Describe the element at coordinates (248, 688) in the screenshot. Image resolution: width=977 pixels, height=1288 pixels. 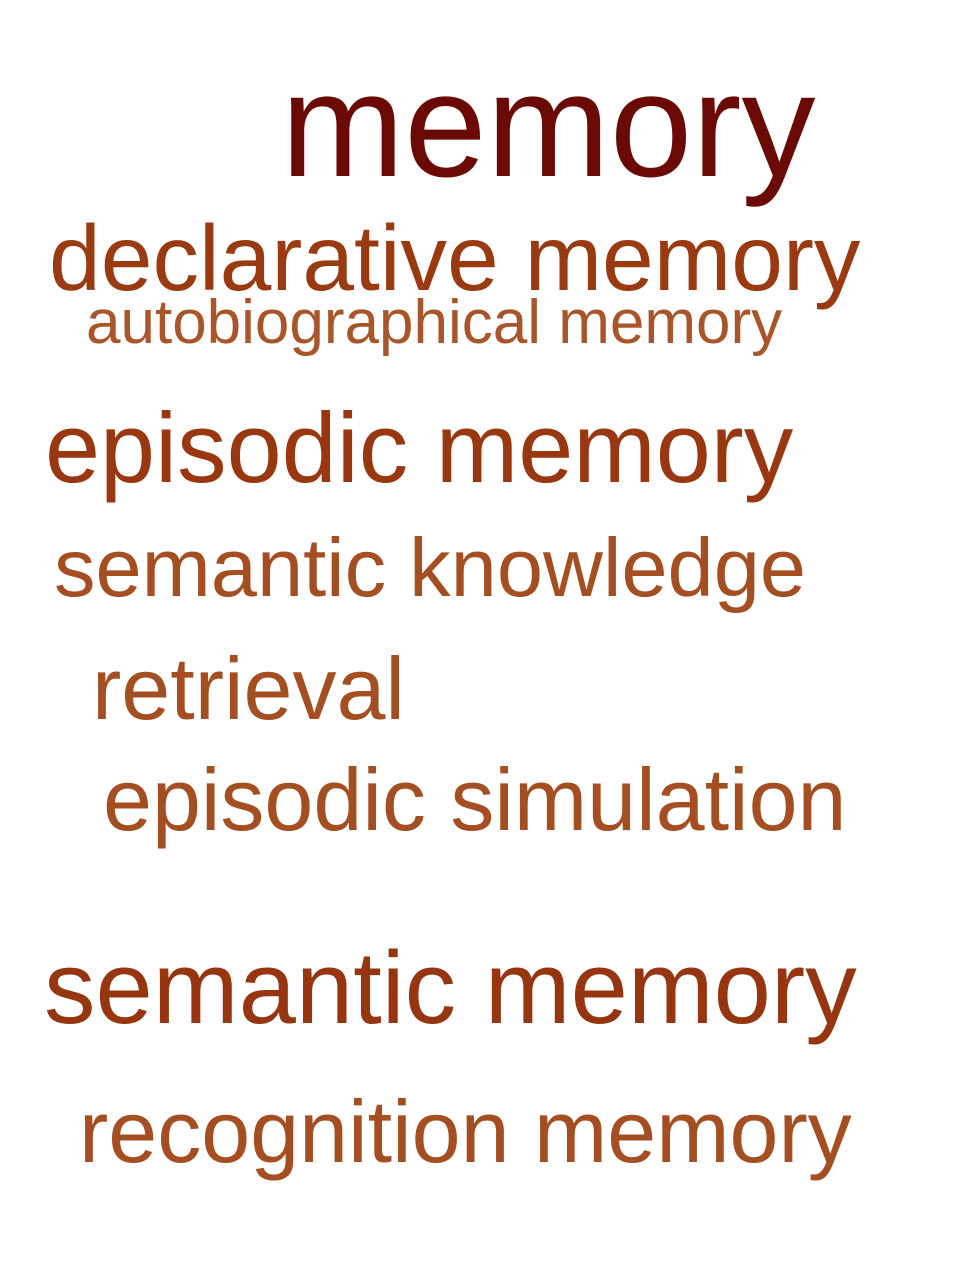
I see `word-retrieval: retrieval` at that location.